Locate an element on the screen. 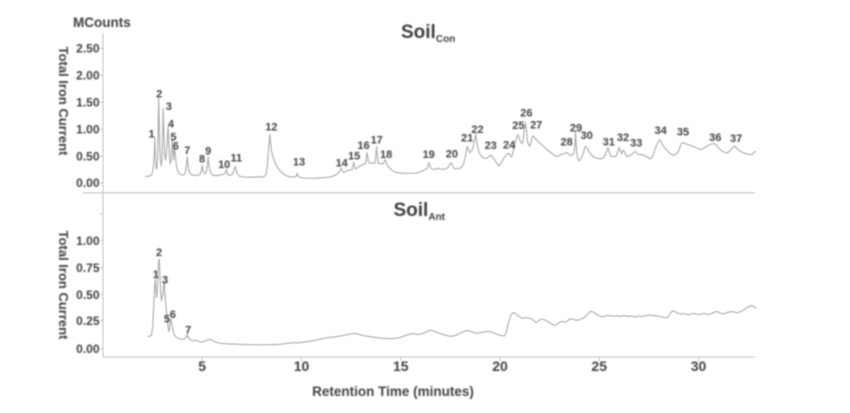 Image resolution: width=850 pixels, height=413 pixels. svg-text: 11 is located at coordinates (236, 159).